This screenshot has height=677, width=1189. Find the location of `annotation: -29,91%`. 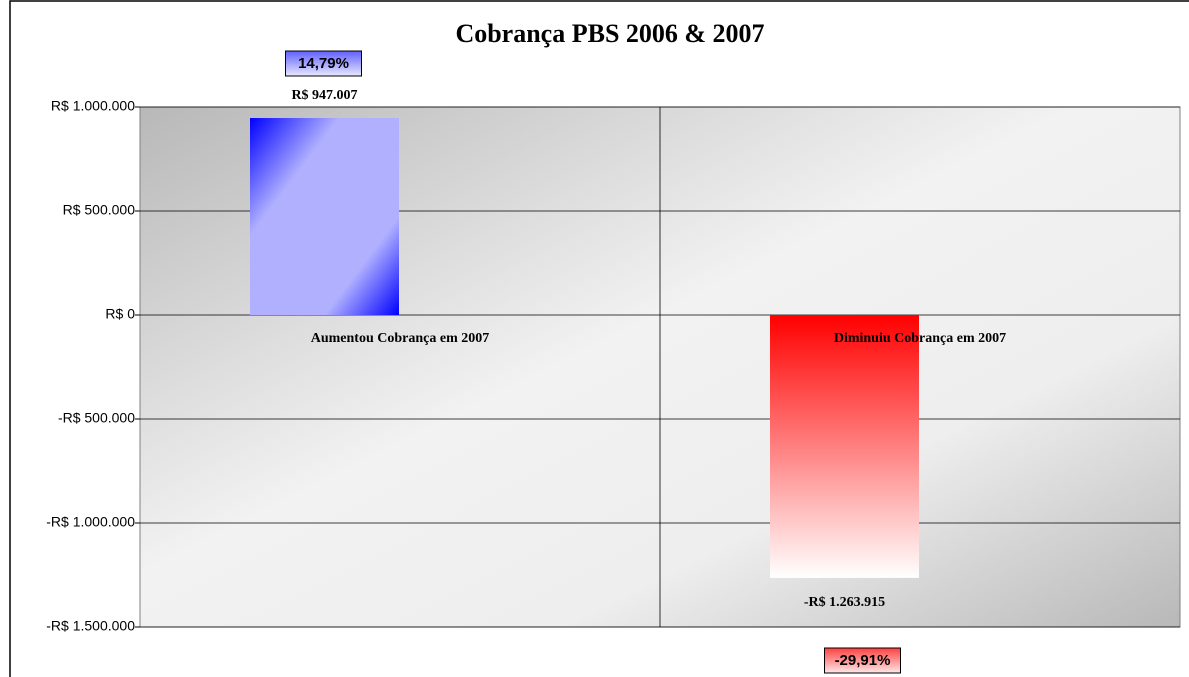

annotation: -29,91% is located at coordinates (863, 660).